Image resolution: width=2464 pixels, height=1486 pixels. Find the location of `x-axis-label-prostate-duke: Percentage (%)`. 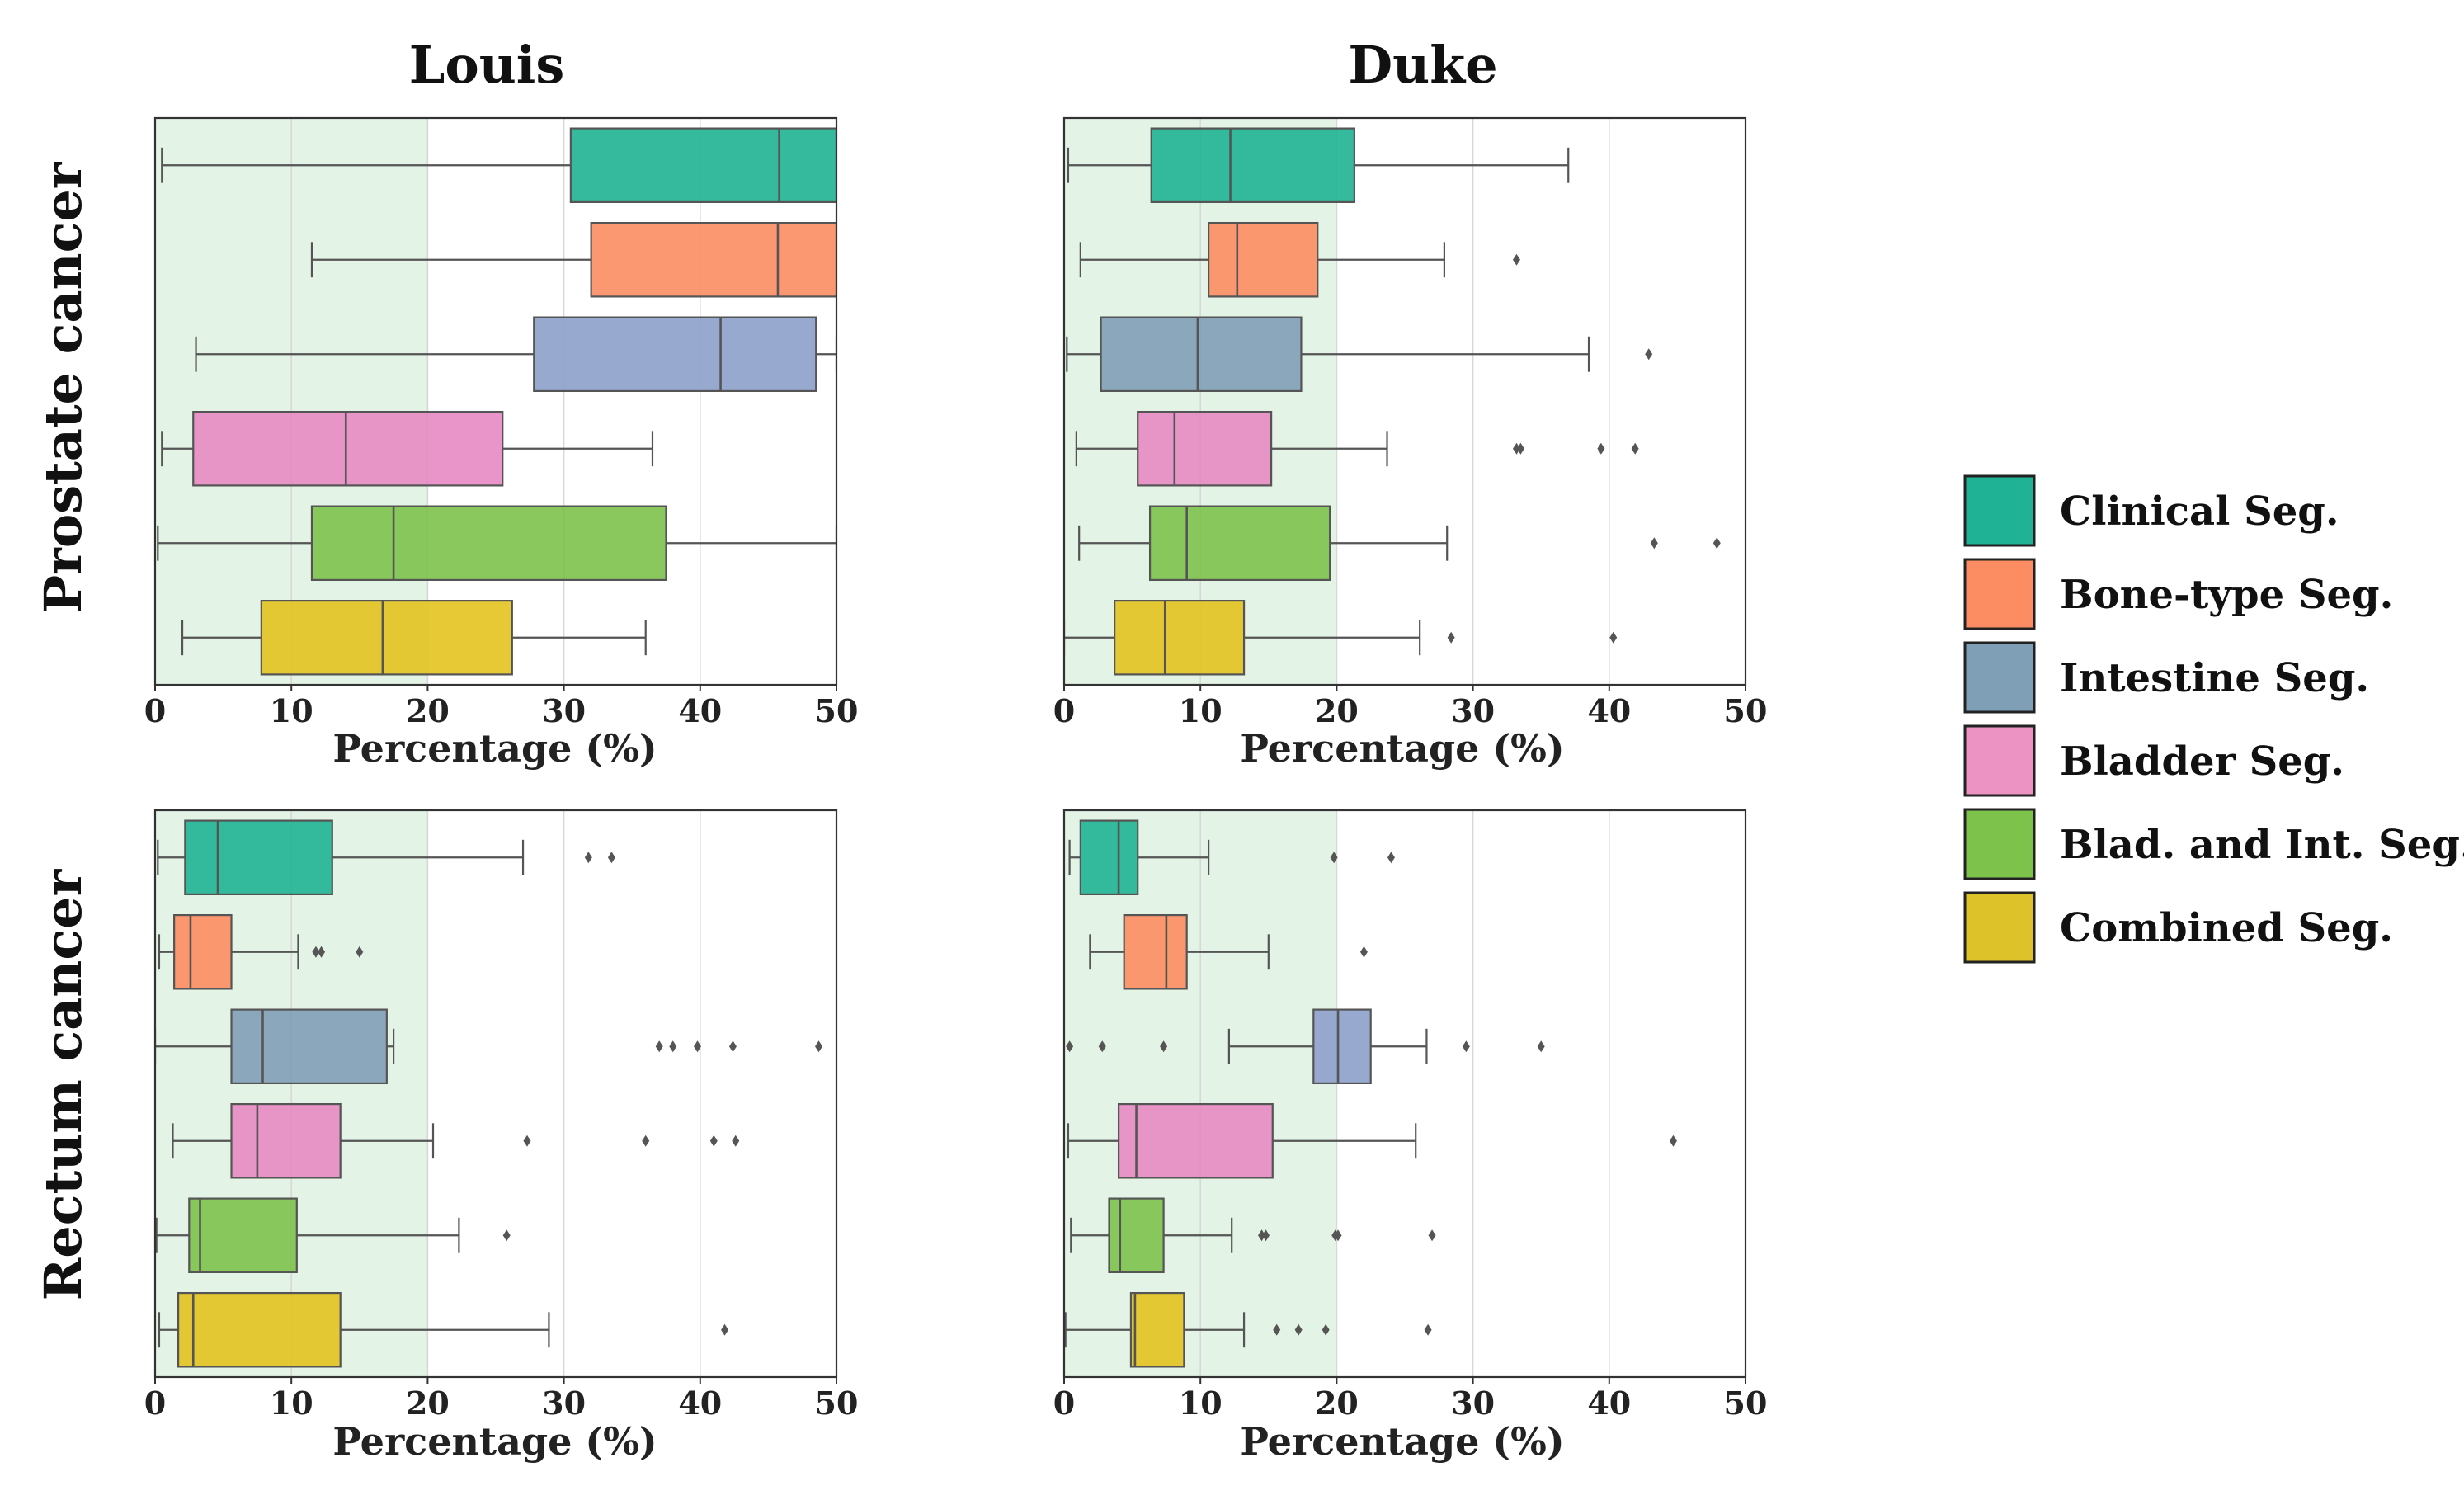

x-axis-label-prostate-duke: Percentage (%) is located at coordinates (1402, 749).